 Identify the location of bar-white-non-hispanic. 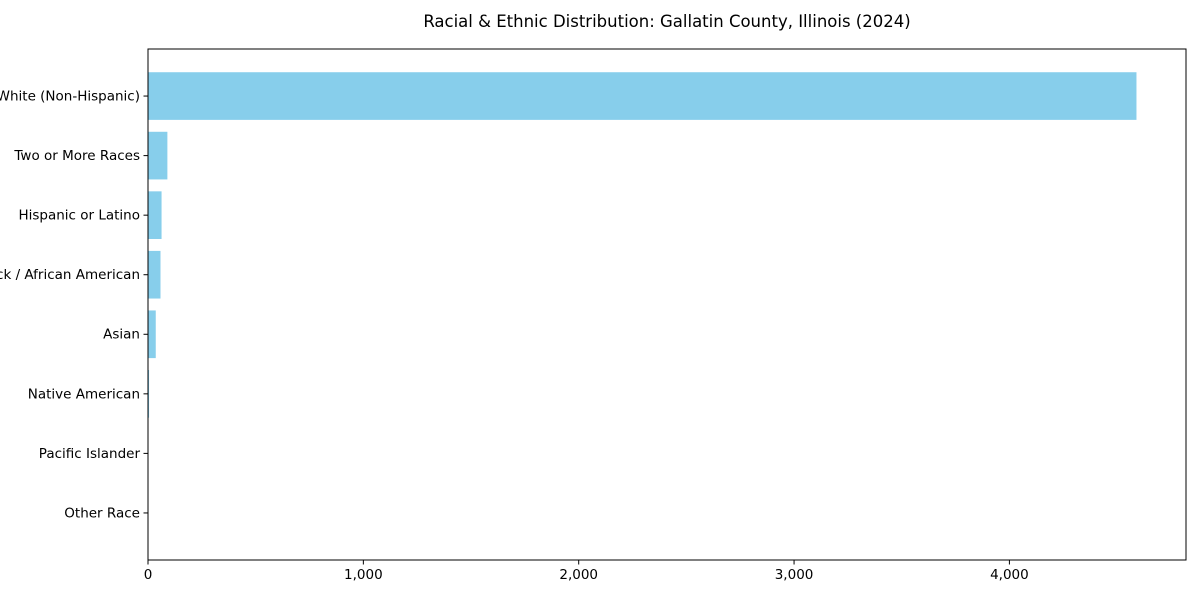
(642, 96).